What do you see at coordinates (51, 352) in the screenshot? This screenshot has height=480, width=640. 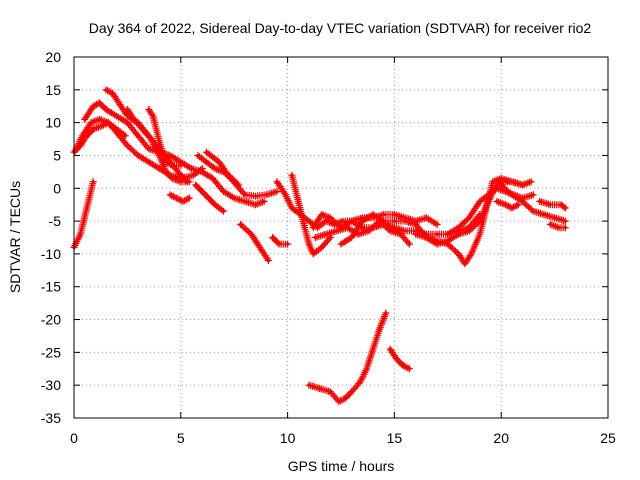 I see `y-tick-label: -25` at bounding box center [51, 352].